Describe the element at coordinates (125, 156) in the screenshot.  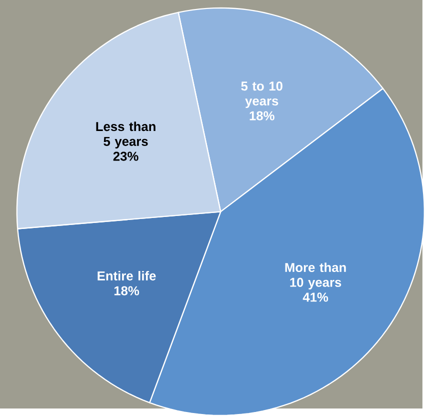
I see `data-label: 23%` at that location.